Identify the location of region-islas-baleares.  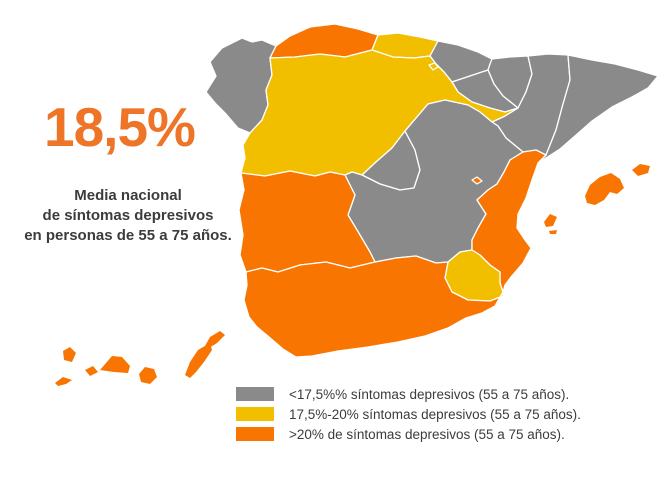
(597, 199).